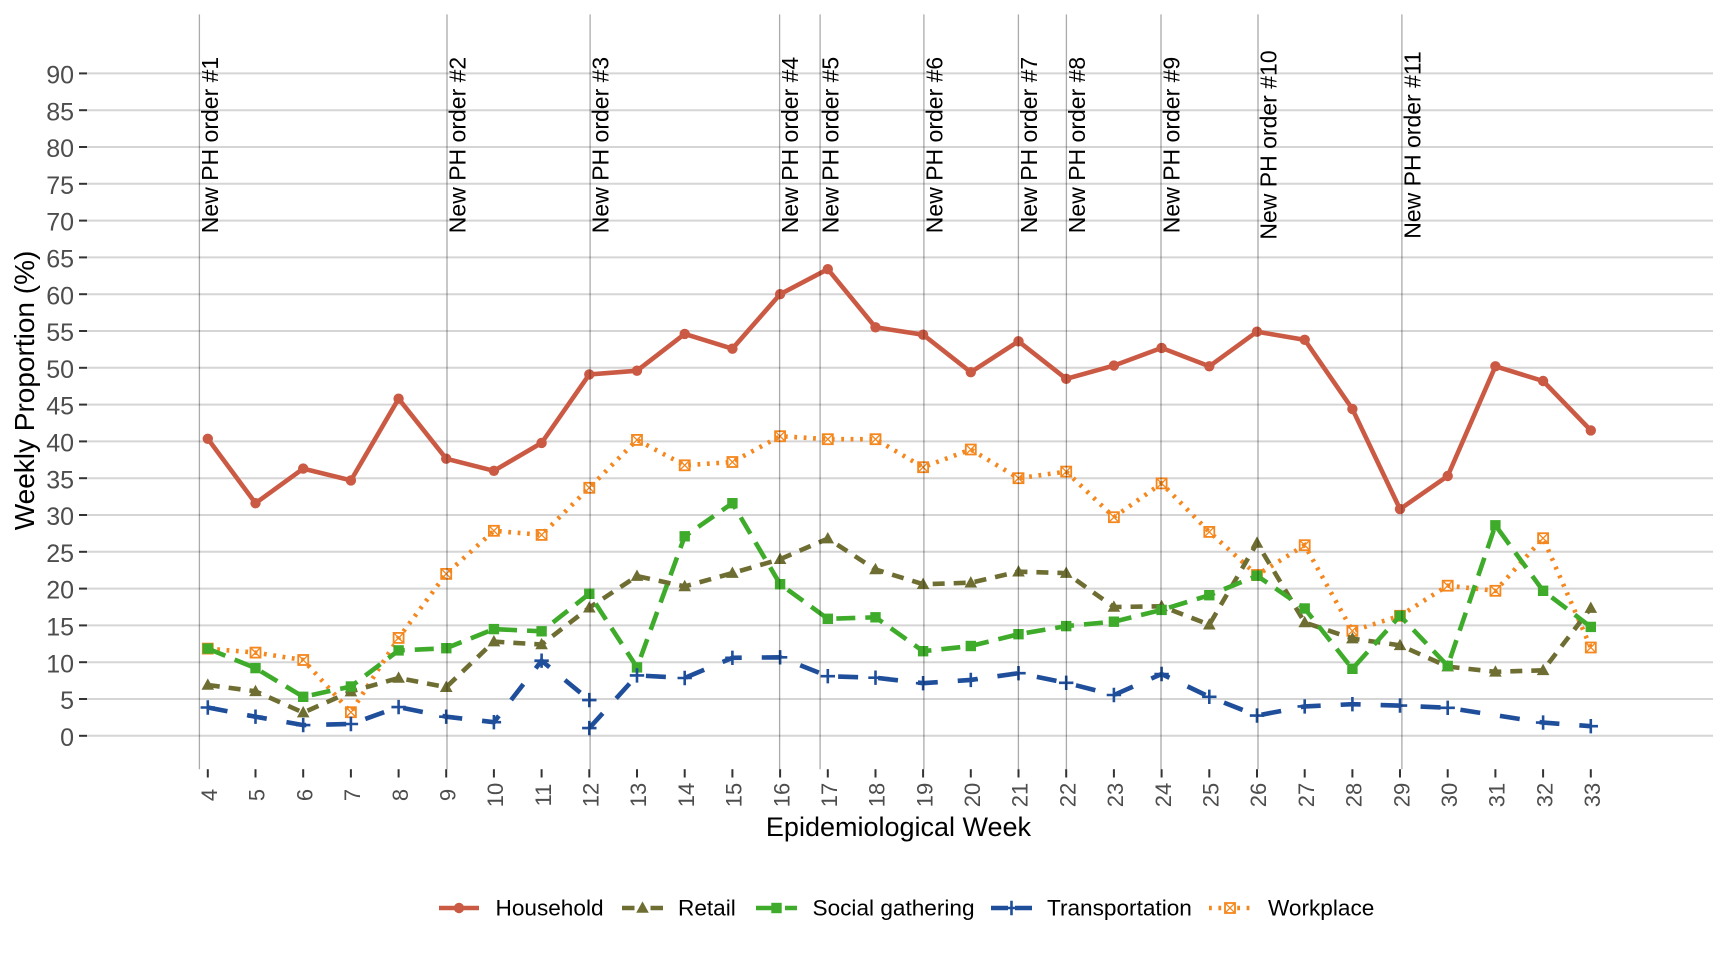 The height and width of the screenshot is (965, 1728). What do you see at coordinates (790, 145) in the screenshot?
I see `svg-text: New PH order #4` at bounding box center [790, 145].